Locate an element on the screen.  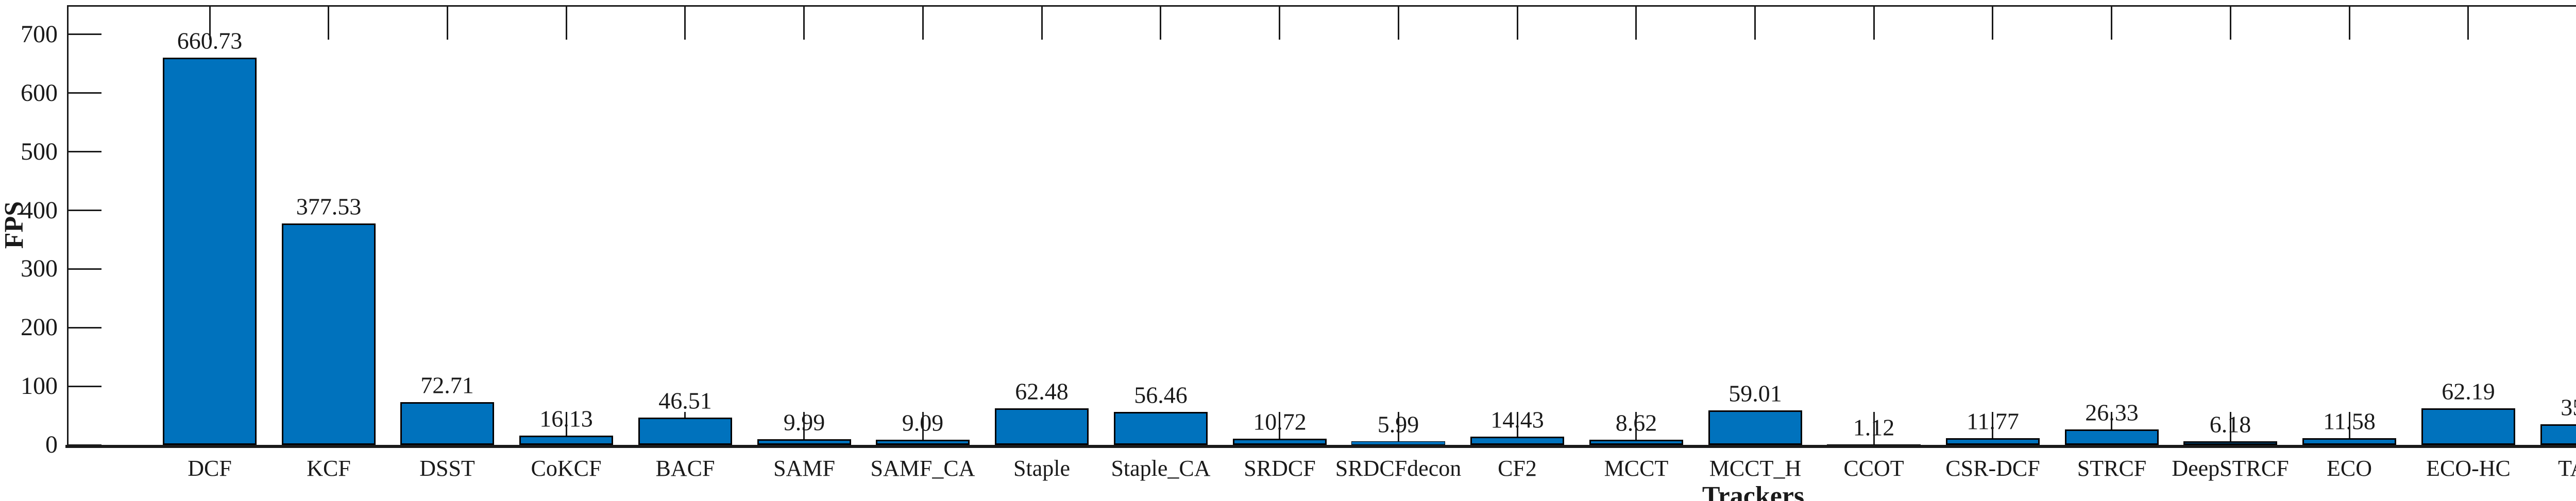
bar-value-label: 56.46 is located at coordinates (1161, 395).